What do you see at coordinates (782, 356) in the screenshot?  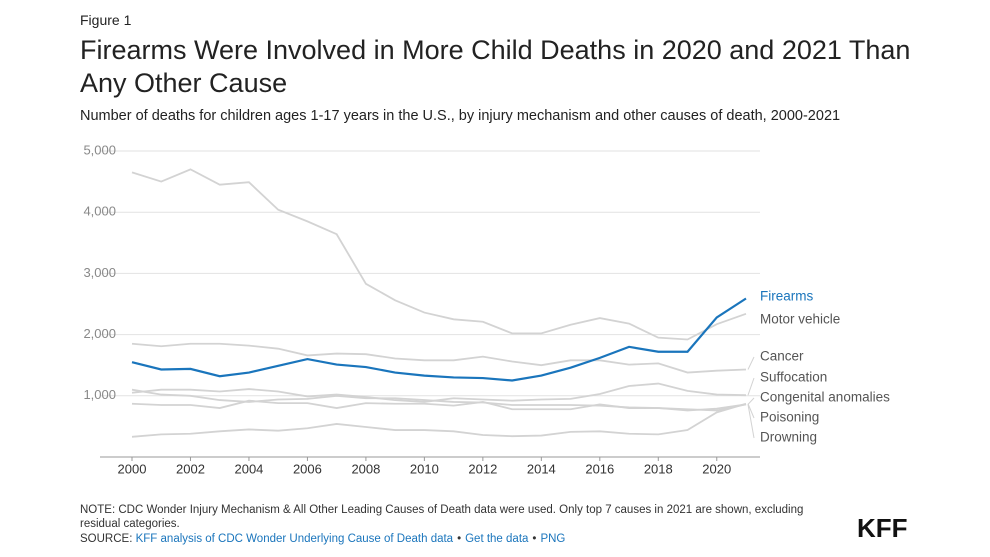 I see `series-label: Cancer` at bounding box center [782, 356].